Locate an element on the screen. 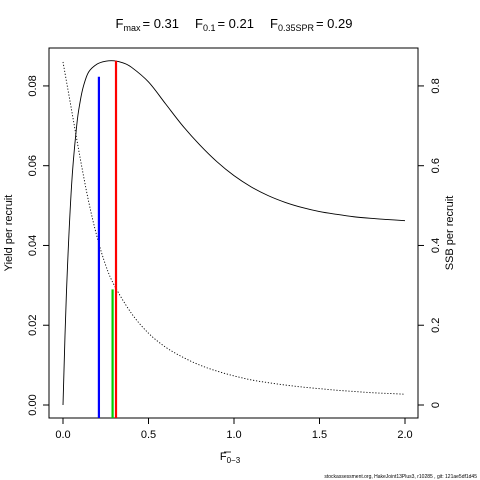  left-y-tick-label: 0.06 is located at coordinates (33, 165).